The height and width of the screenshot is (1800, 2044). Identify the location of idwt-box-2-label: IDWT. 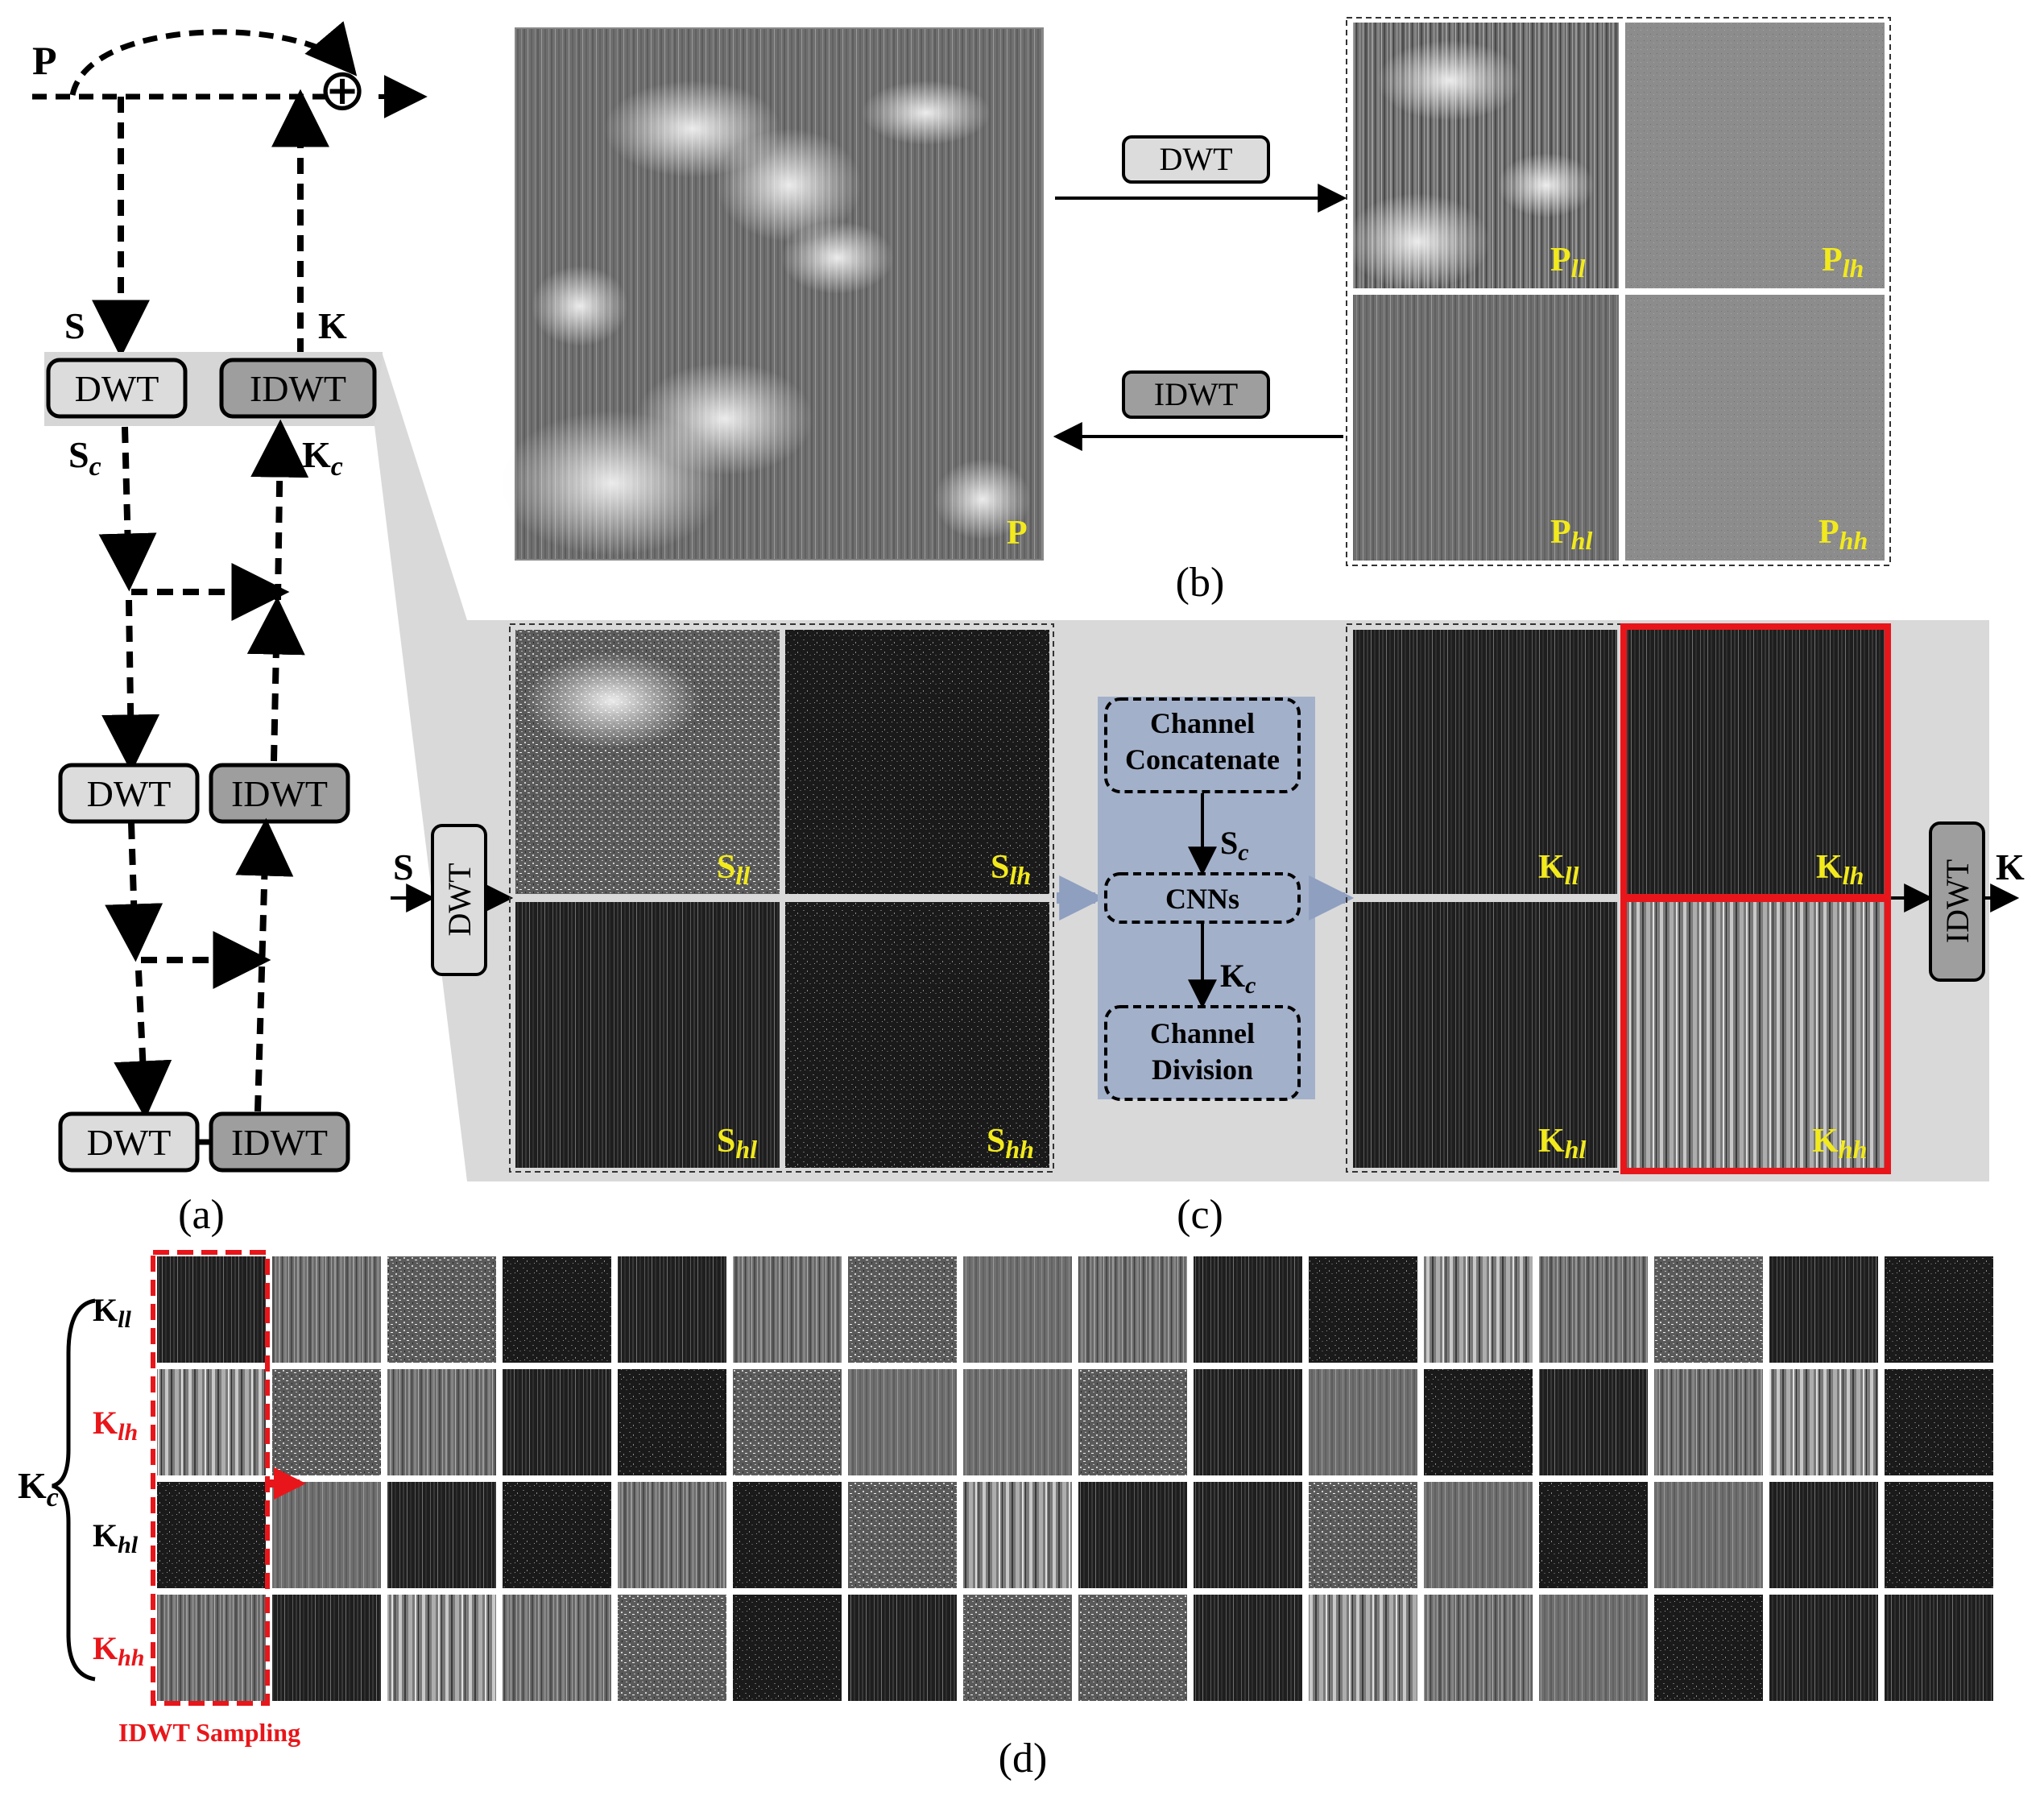
(279, 793).